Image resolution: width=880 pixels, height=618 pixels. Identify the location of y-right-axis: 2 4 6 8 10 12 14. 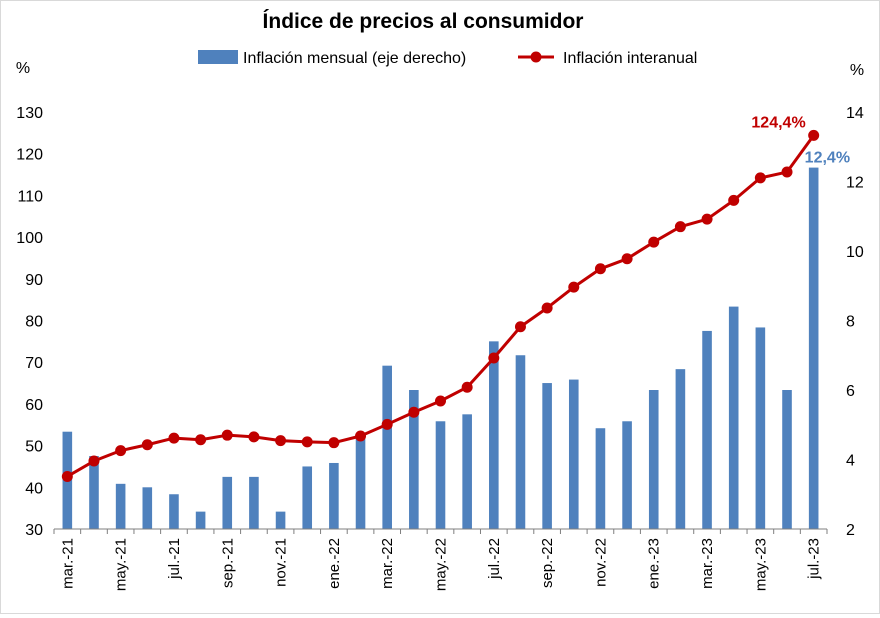
(855, 322).